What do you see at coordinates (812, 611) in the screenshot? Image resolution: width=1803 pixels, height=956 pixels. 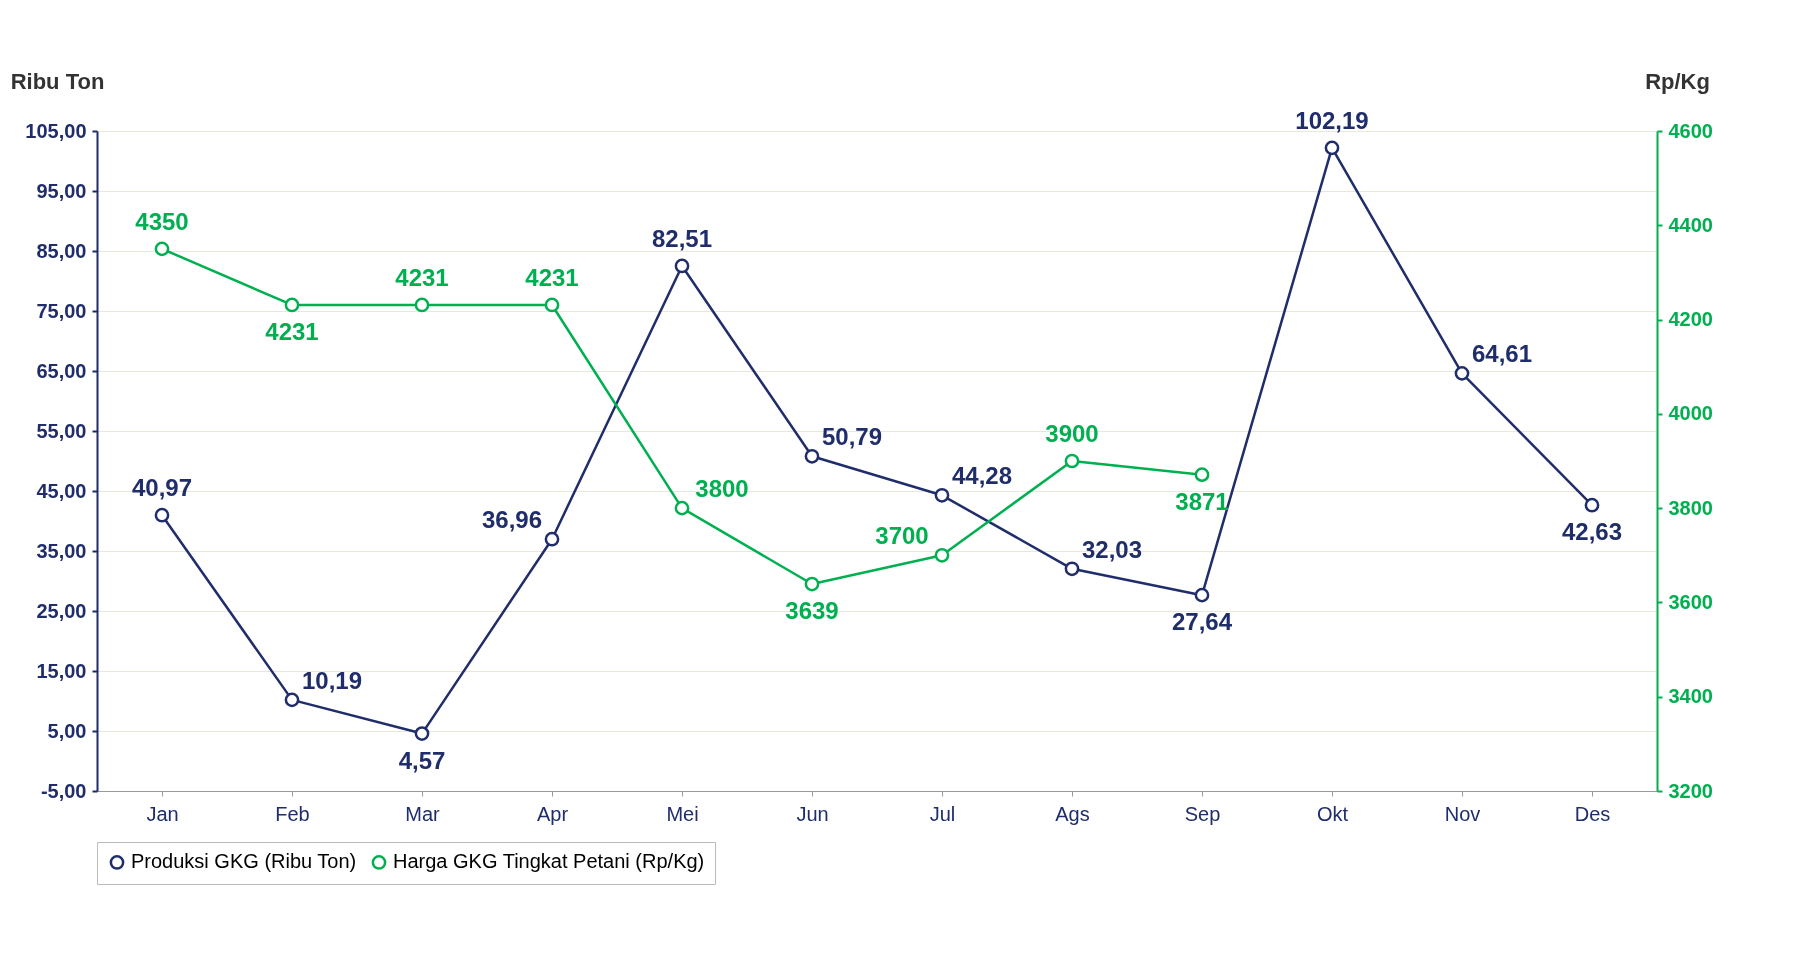 I see `data-label: 3639` at bounding box center [812, 611].